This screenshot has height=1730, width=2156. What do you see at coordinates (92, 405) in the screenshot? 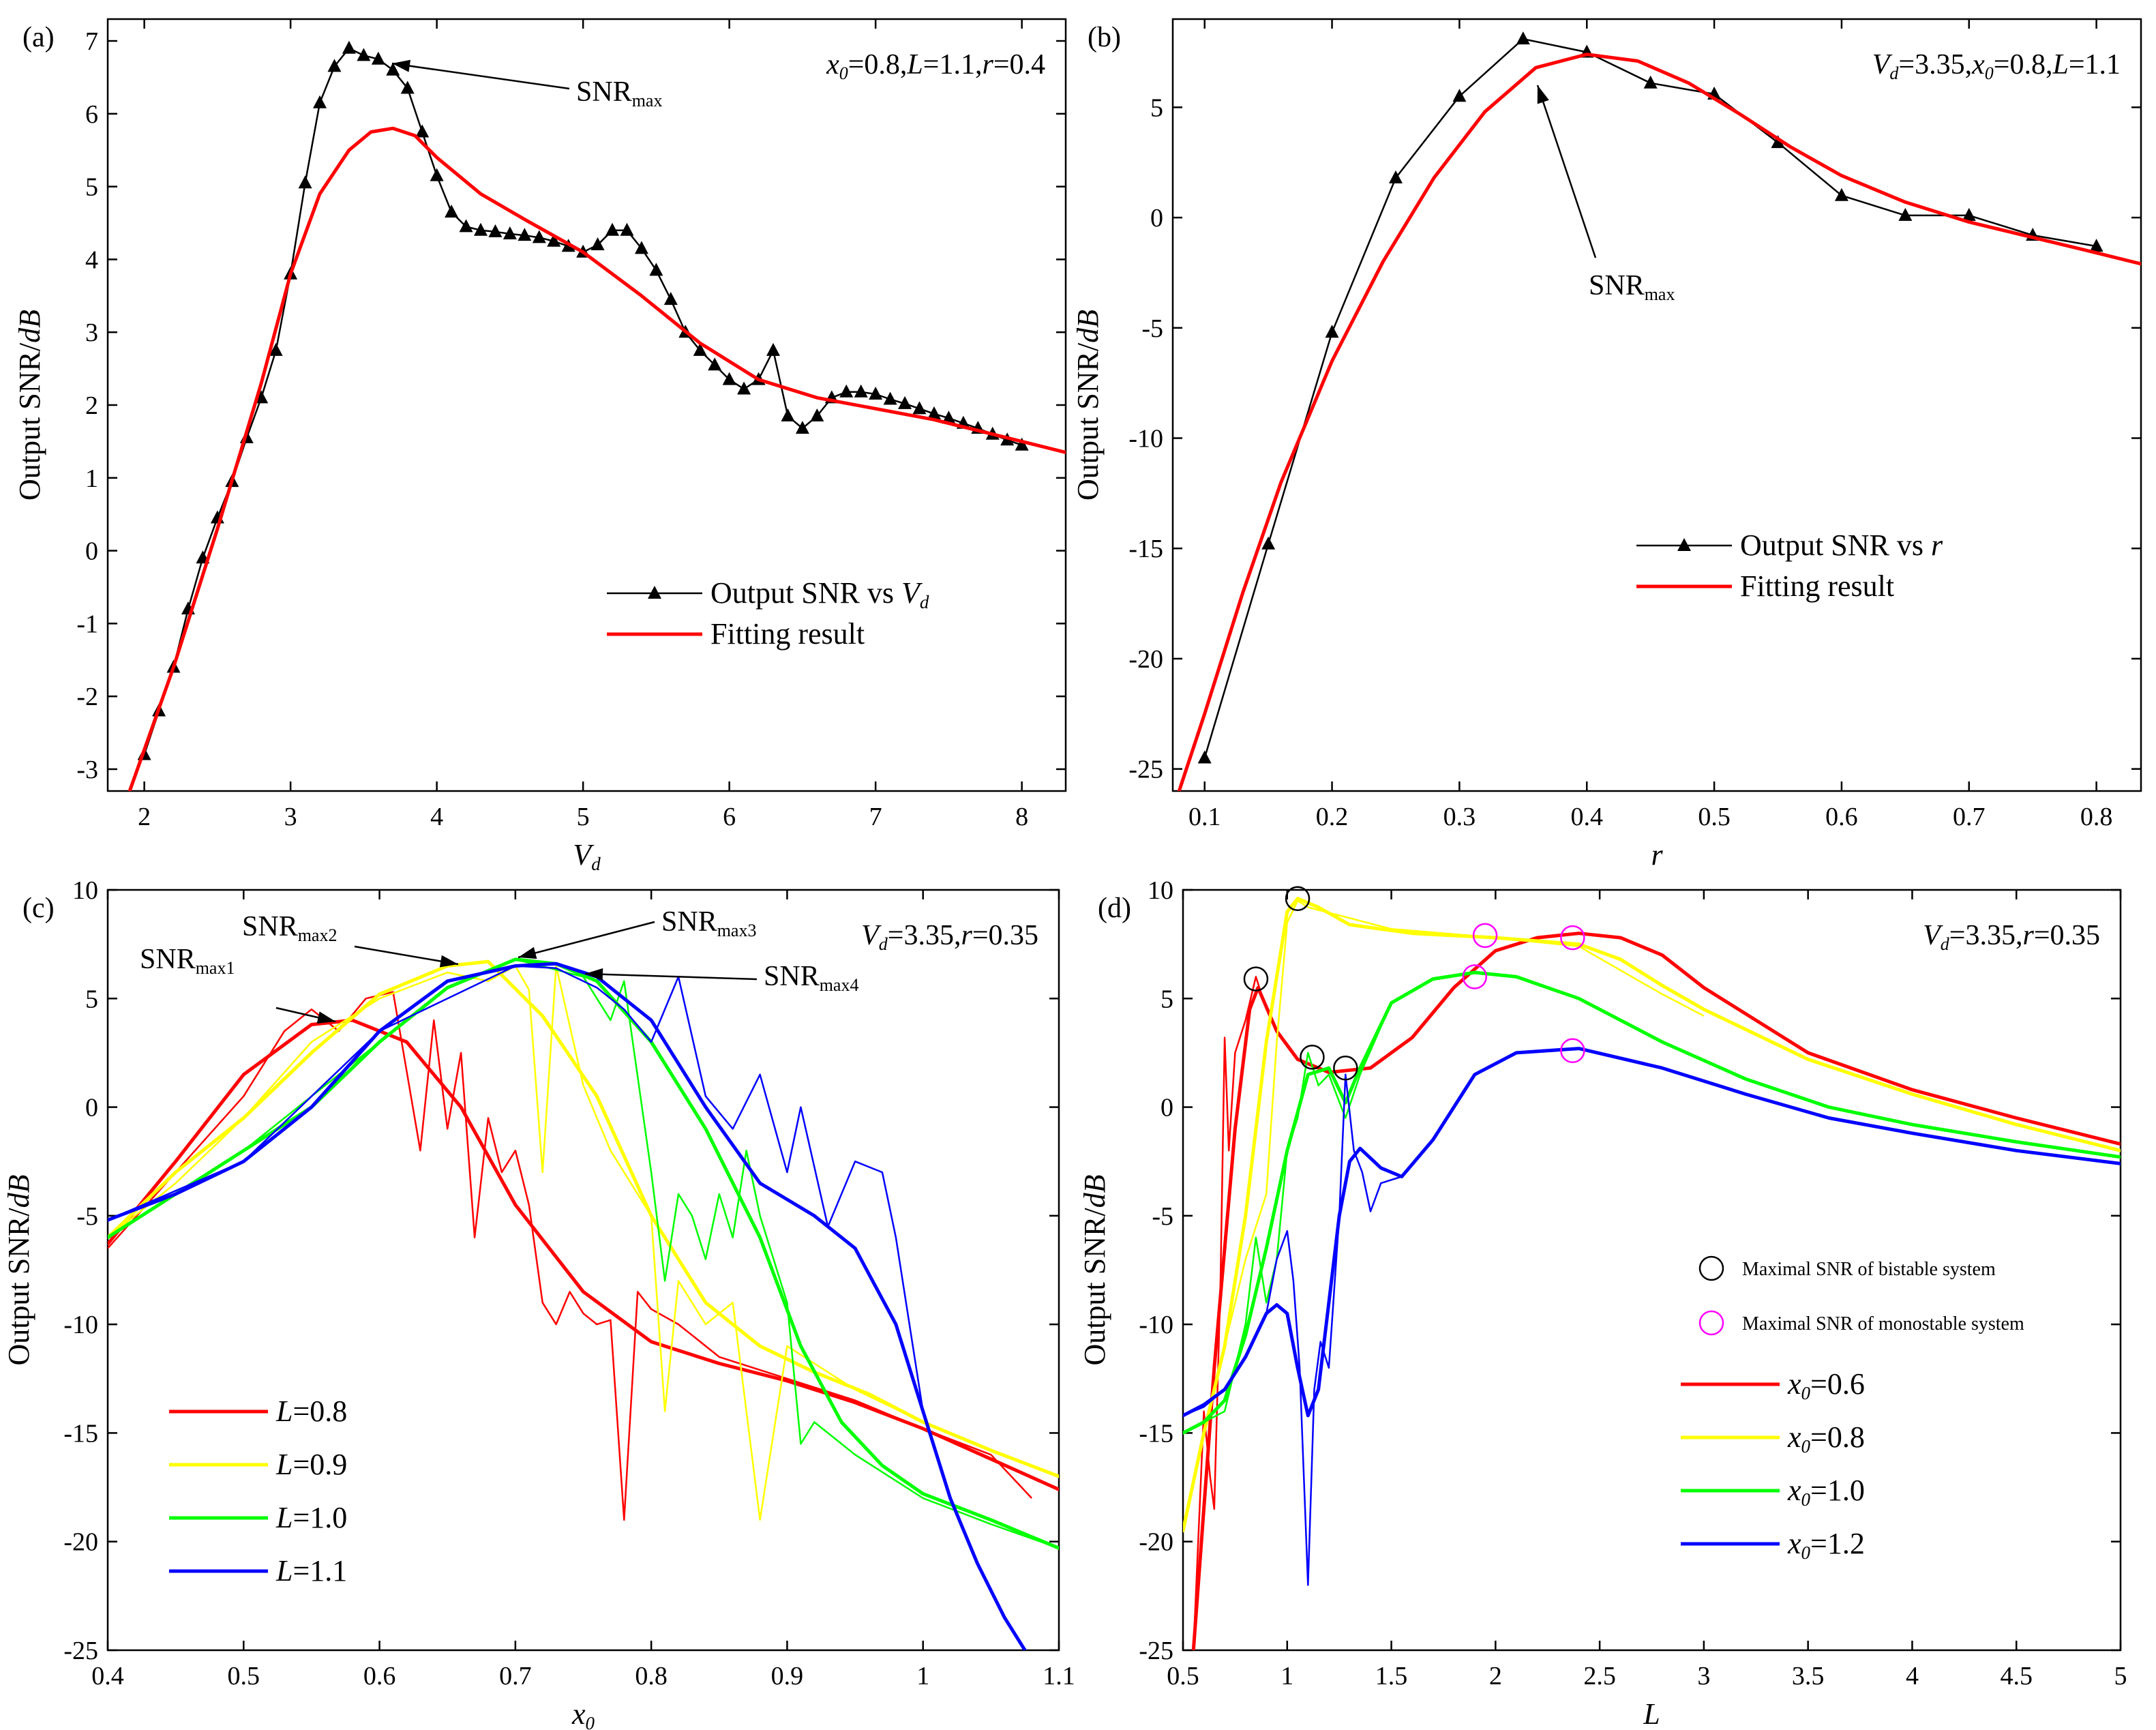
I see `y-tick-label: 2` at bounding box center [92, 405].